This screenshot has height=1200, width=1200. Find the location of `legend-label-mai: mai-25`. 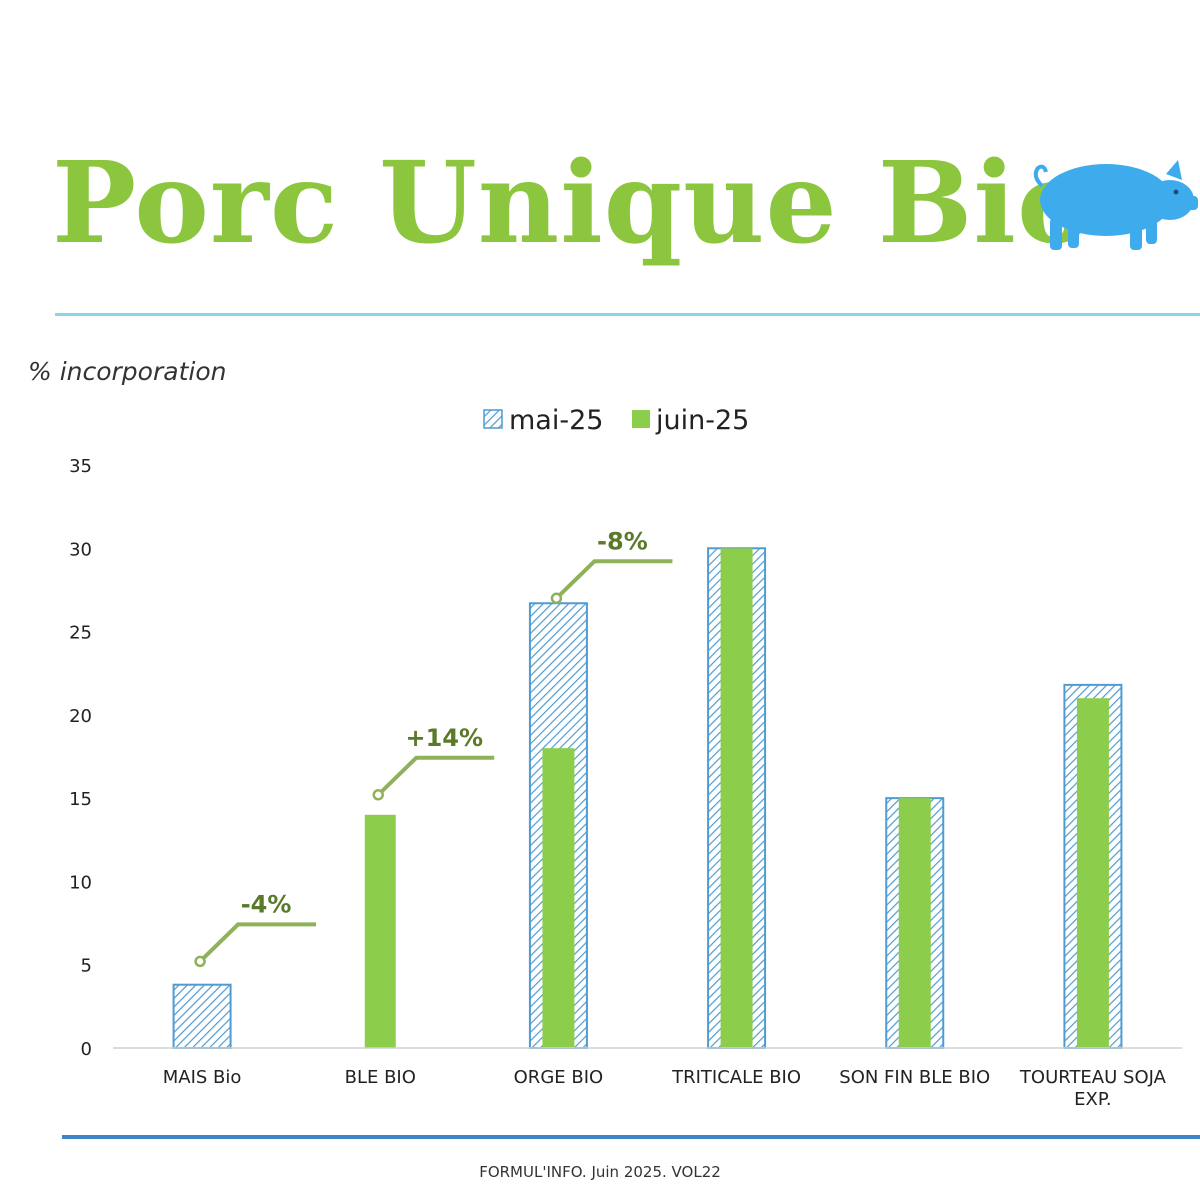

legend-label-mai: mai-25 is located at coordinates (556, 420).